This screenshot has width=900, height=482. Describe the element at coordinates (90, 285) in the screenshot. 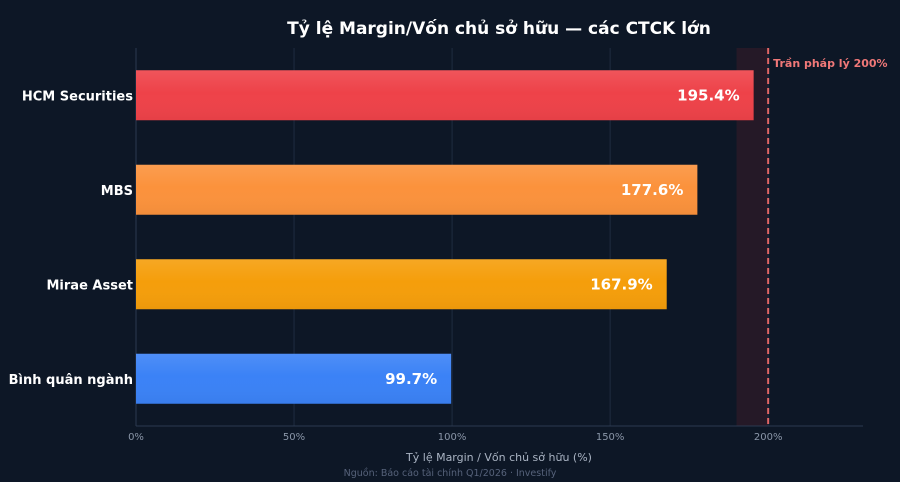

I see `category-label: Mirae Asset` at that location.